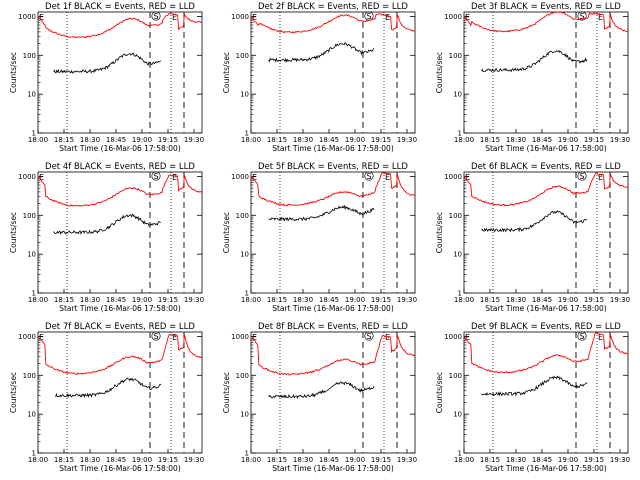 The image size is (640, 480). I want to click on chart-title: Det 8f BLACK = Events, RED = LLD, so click(333, 327).